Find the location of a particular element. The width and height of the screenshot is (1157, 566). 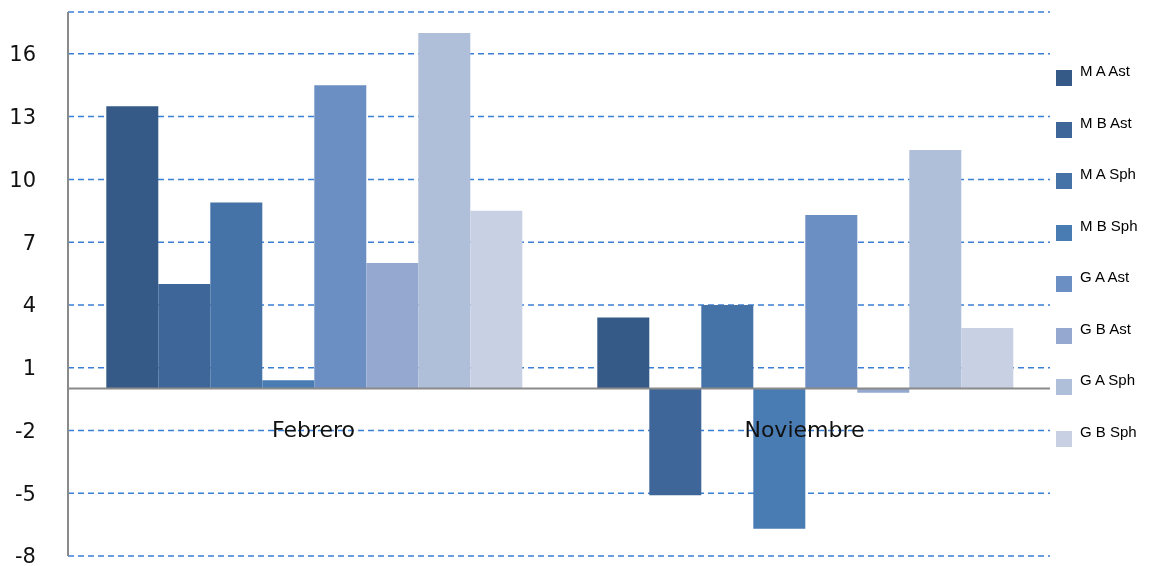

y-tick-label: -2 is located at coordinates (25, 430).